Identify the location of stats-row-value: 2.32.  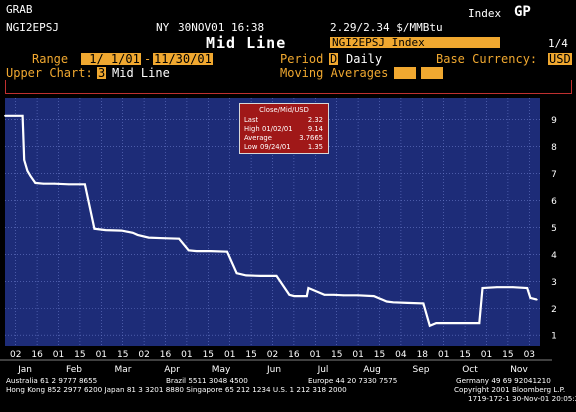
(315, 120).